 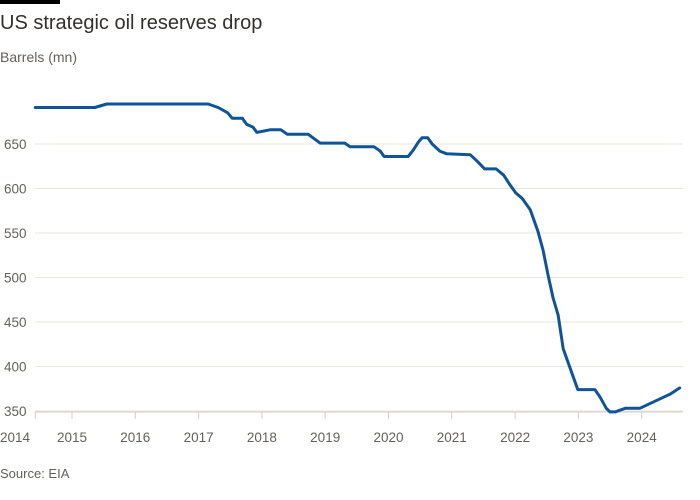 I want to click on y-tick-label: 600, so click(x=15, y=189).